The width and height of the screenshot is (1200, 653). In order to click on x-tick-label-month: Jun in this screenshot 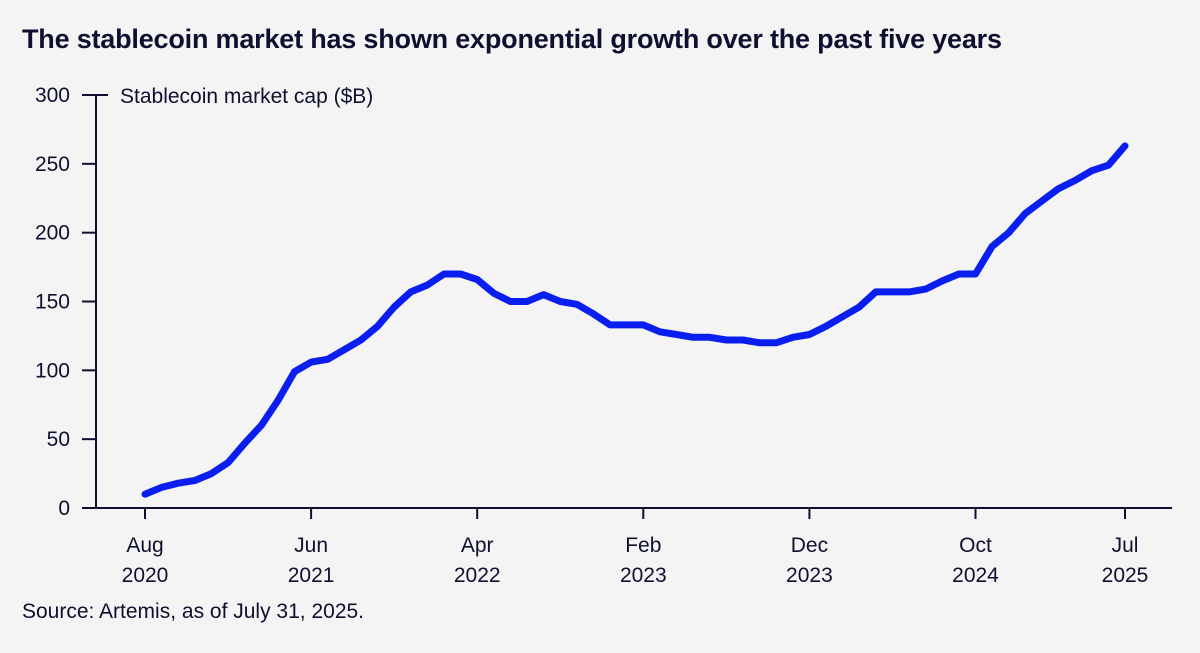, I will do `click(311, 545)`.